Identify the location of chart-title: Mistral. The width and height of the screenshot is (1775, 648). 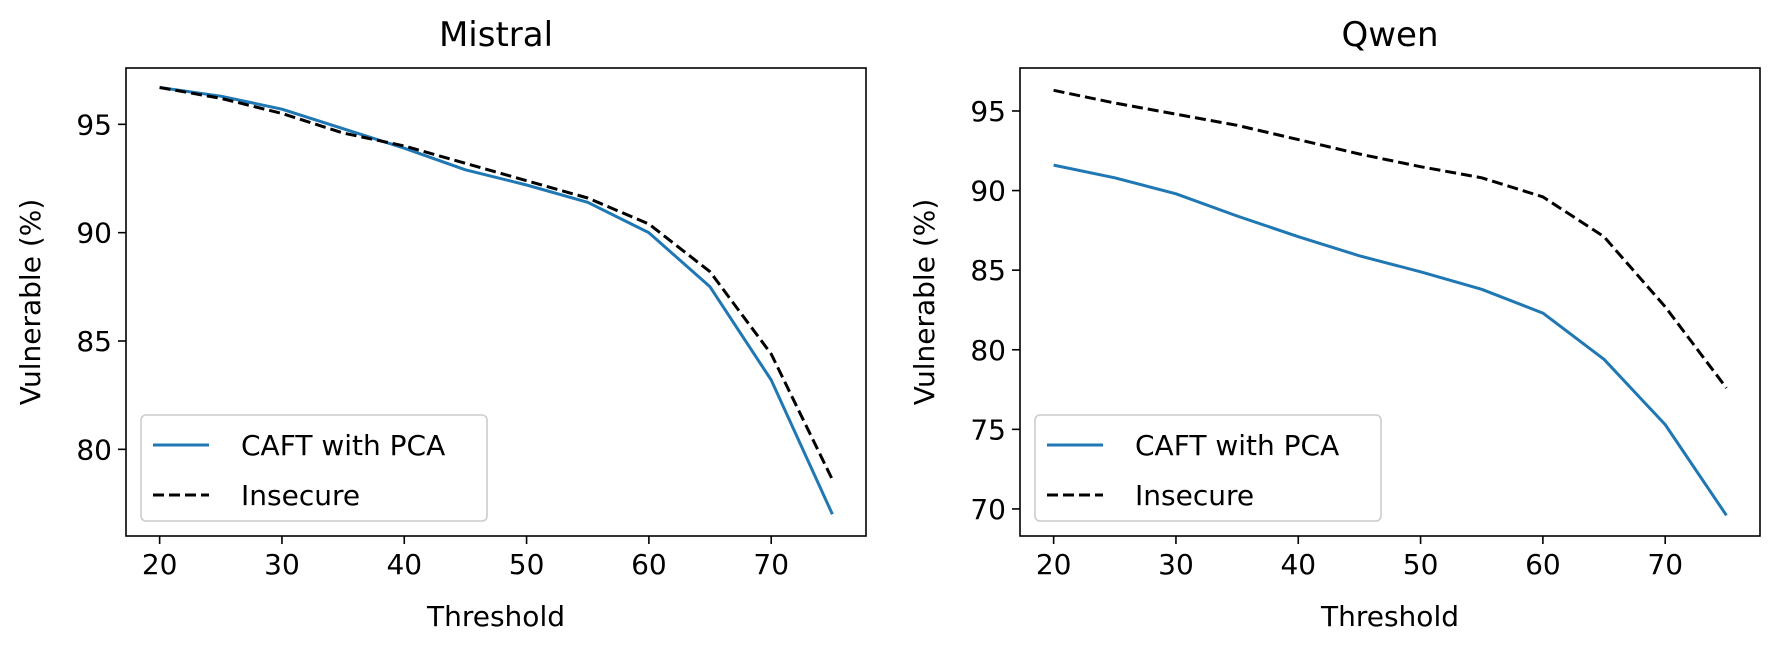
(496, 35).